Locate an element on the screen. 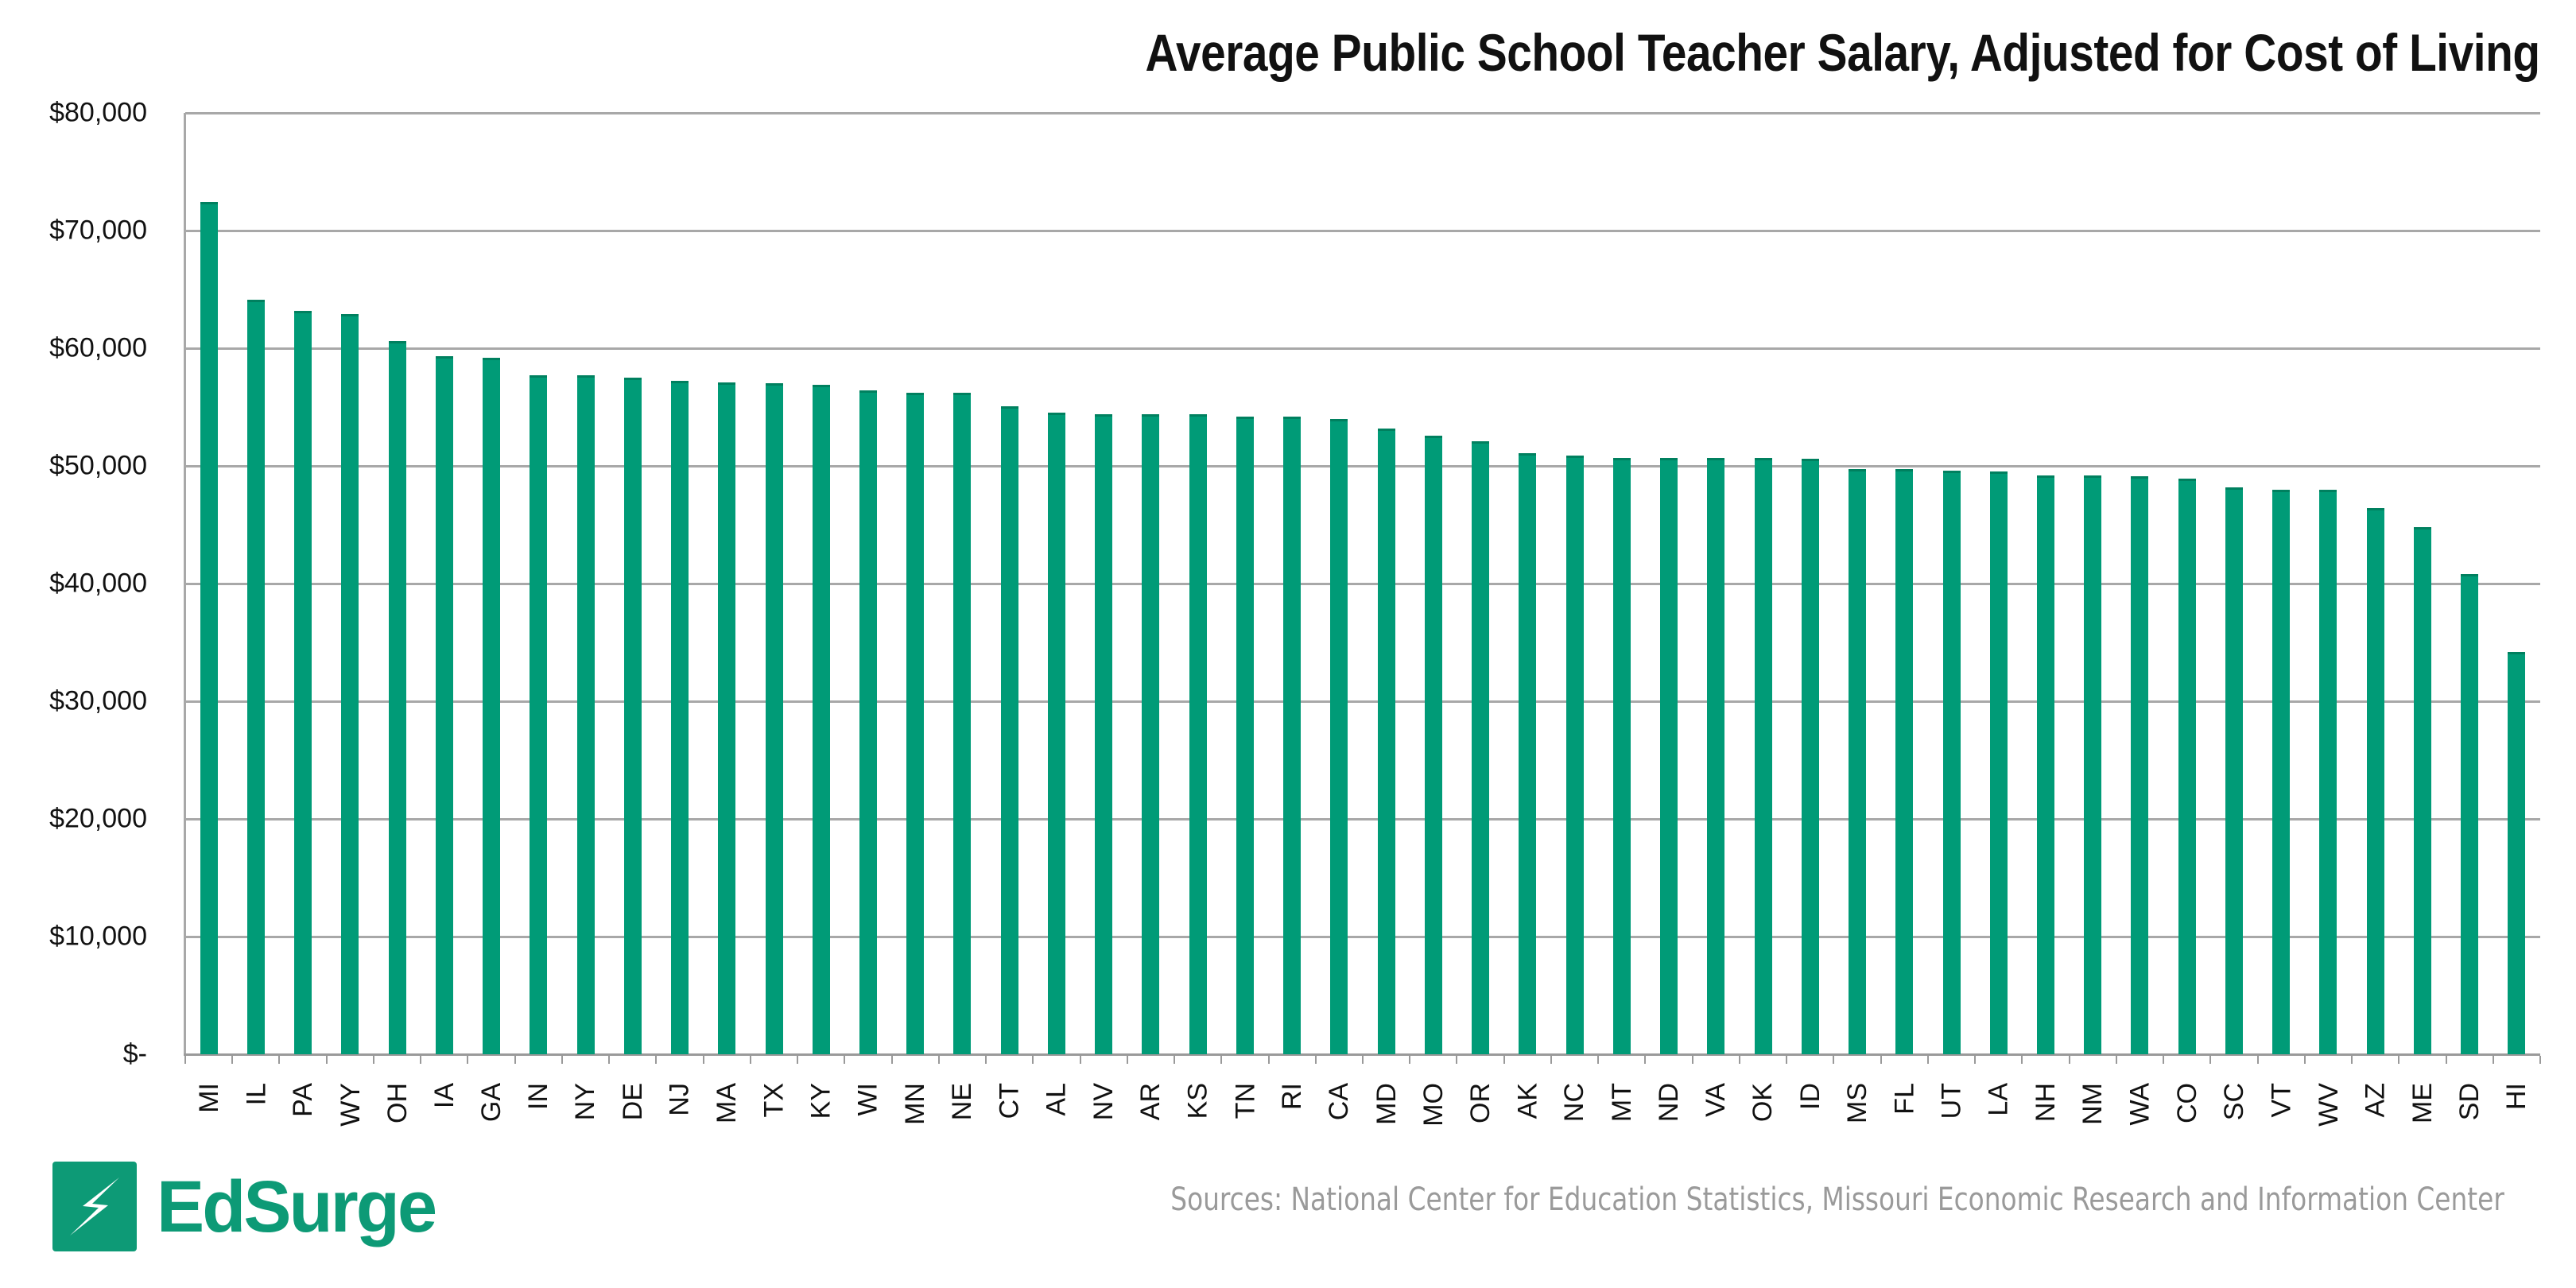 This screenshot has height=1288, width=2576. bar-wa is located at coordinates (2140, 765).